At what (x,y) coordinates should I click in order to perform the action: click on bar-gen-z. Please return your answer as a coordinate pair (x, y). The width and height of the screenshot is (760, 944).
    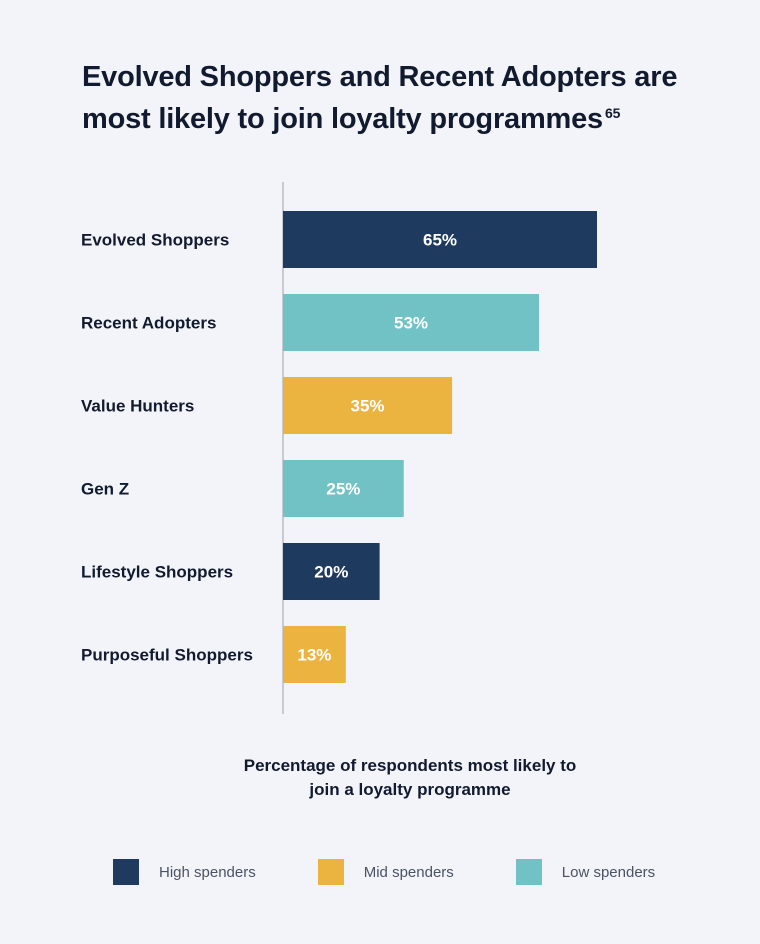
    Looking at the image, I should click on (343, 488).